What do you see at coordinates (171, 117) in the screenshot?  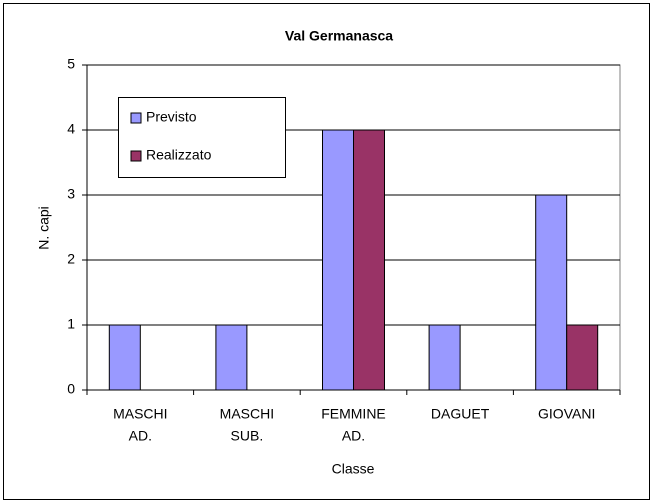 I see `legend-label: Previsto` at bounding box center [171, 117].